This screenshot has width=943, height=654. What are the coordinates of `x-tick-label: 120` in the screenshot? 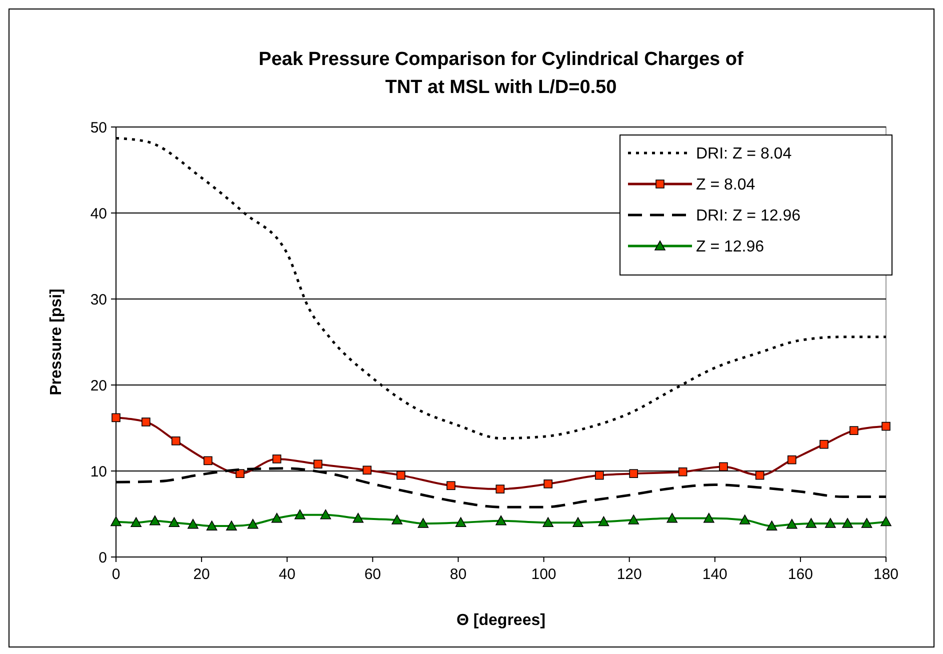 It's located at (629, 574).